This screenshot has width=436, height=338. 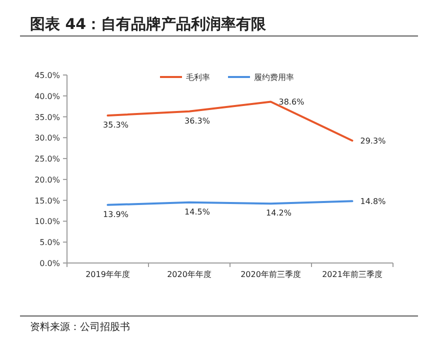 I want to click on legend-label: 毛利率, so click(x=198, y=77).